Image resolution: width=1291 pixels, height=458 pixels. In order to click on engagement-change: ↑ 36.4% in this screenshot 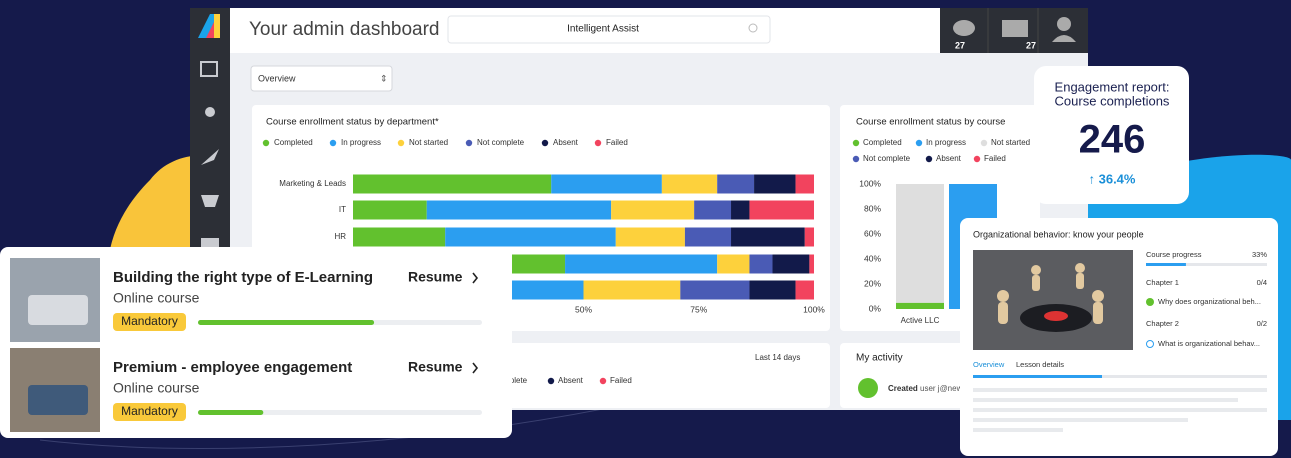, I will do `click(1112, 178)`.